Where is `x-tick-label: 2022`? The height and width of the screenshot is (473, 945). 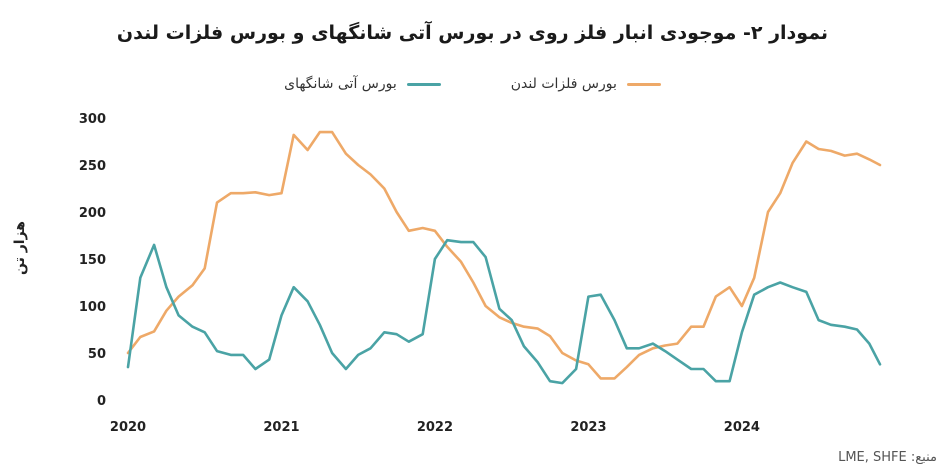 x-tick-label: 2022 is located at coordinates (435, 427).